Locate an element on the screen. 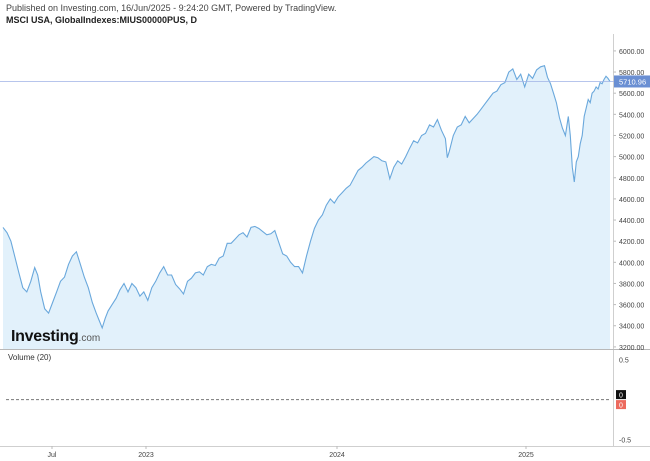 The height and width of the screenshot is (461, 650). time-tick-label: 2024 is located at coordinates (337, 455).